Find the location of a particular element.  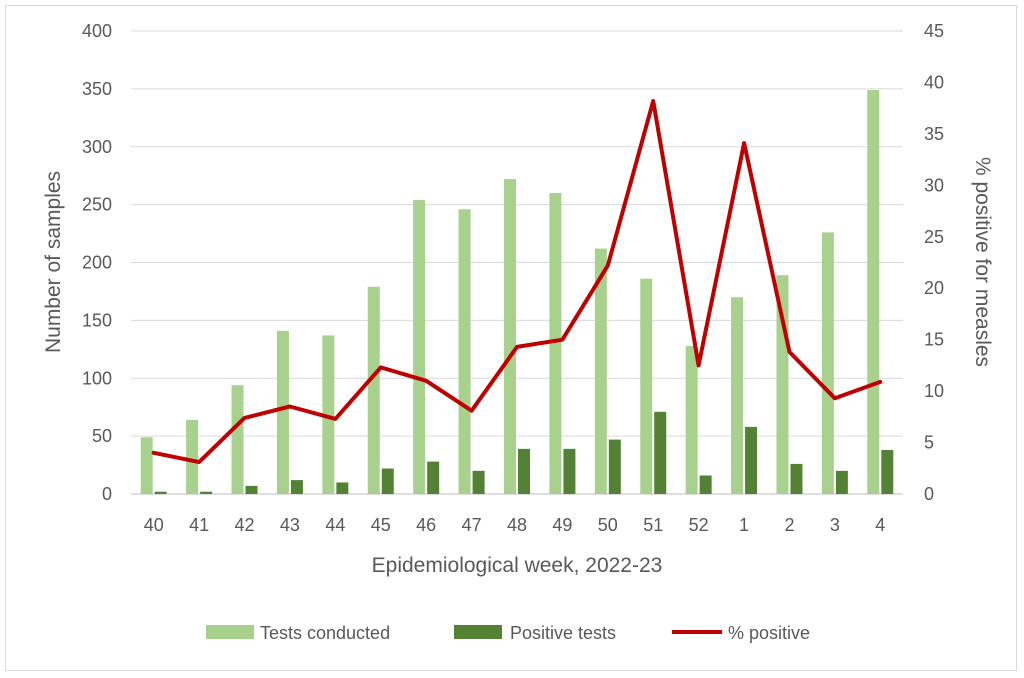

y2-tick-label: 10 is located at coordinates (934, 391).